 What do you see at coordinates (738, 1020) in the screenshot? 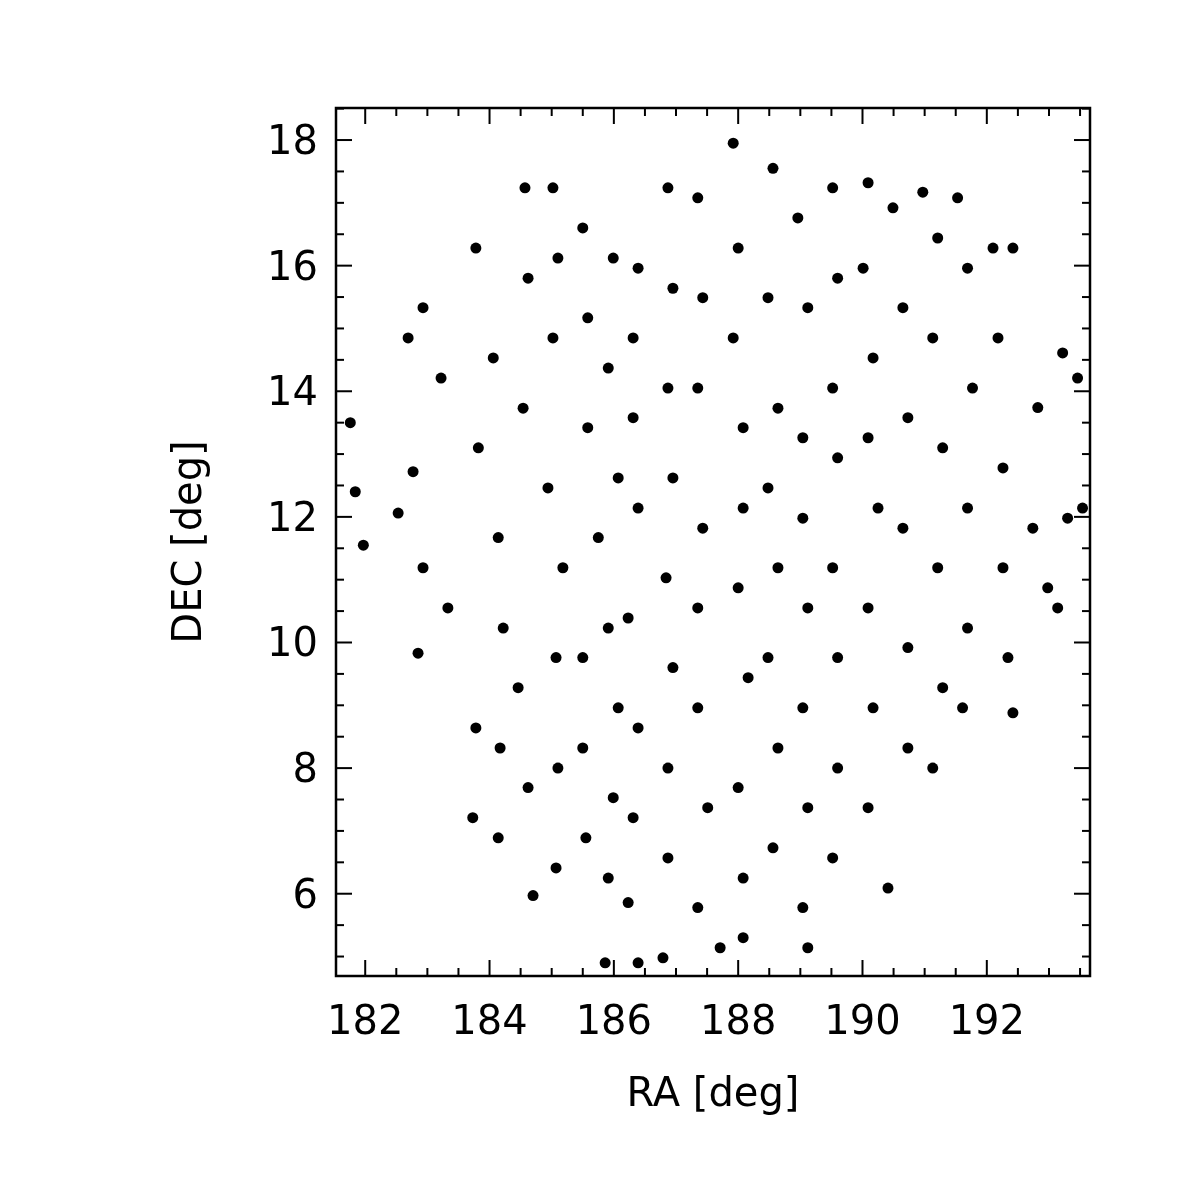
I see `x-tick-label: 188` at bounding box center [738, 1020].